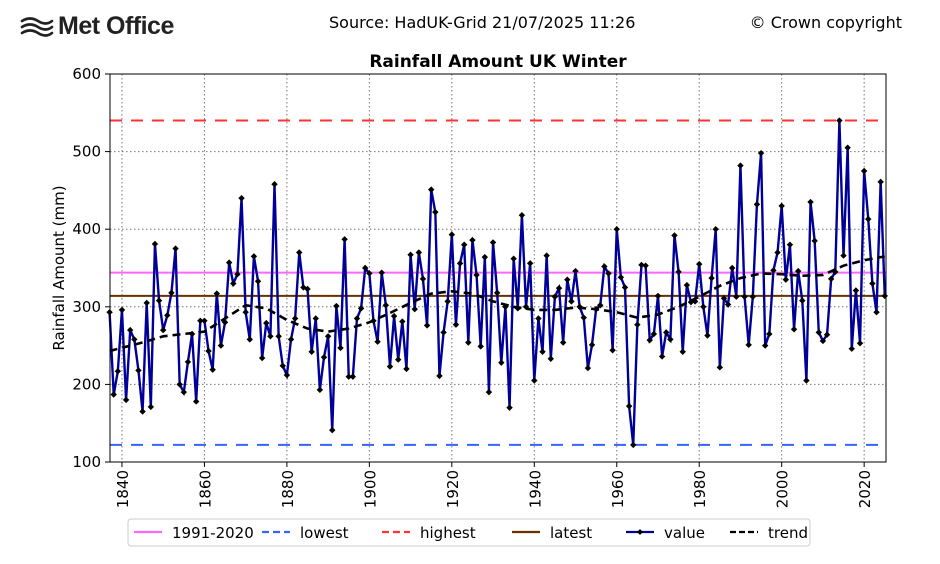 This screenshot has width=940, height=564. I want to click on met-office-logo-icon, so click(37, 26).